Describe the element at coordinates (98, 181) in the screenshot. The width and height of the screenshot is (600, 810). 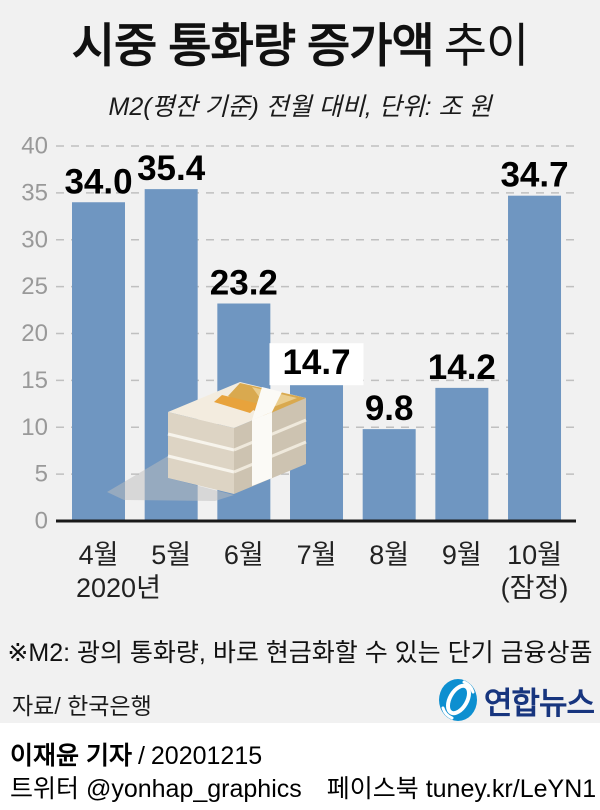
I see `value-label: 34.0` at that location.